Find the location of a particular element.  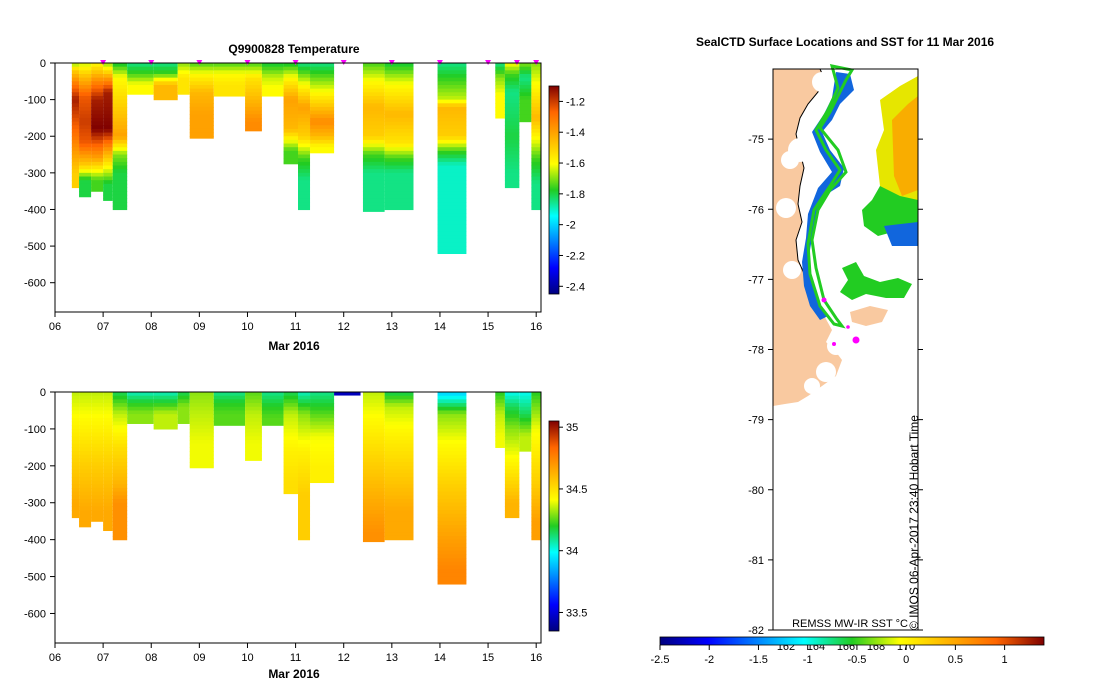

y-tick-label: -600 is located at coordinates (35, 614).